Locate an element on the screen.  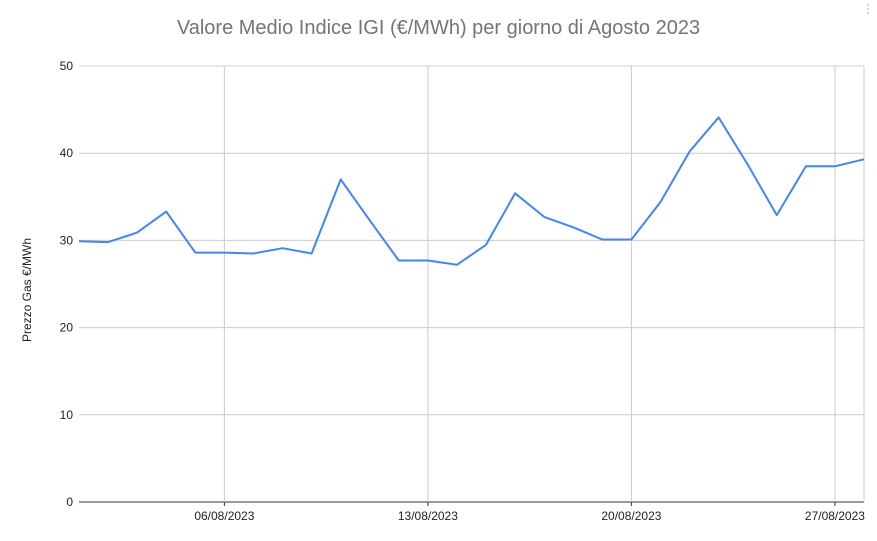
y-tick-labels: 0 10 20 30 40 50 is located at coordinates (67, 284).